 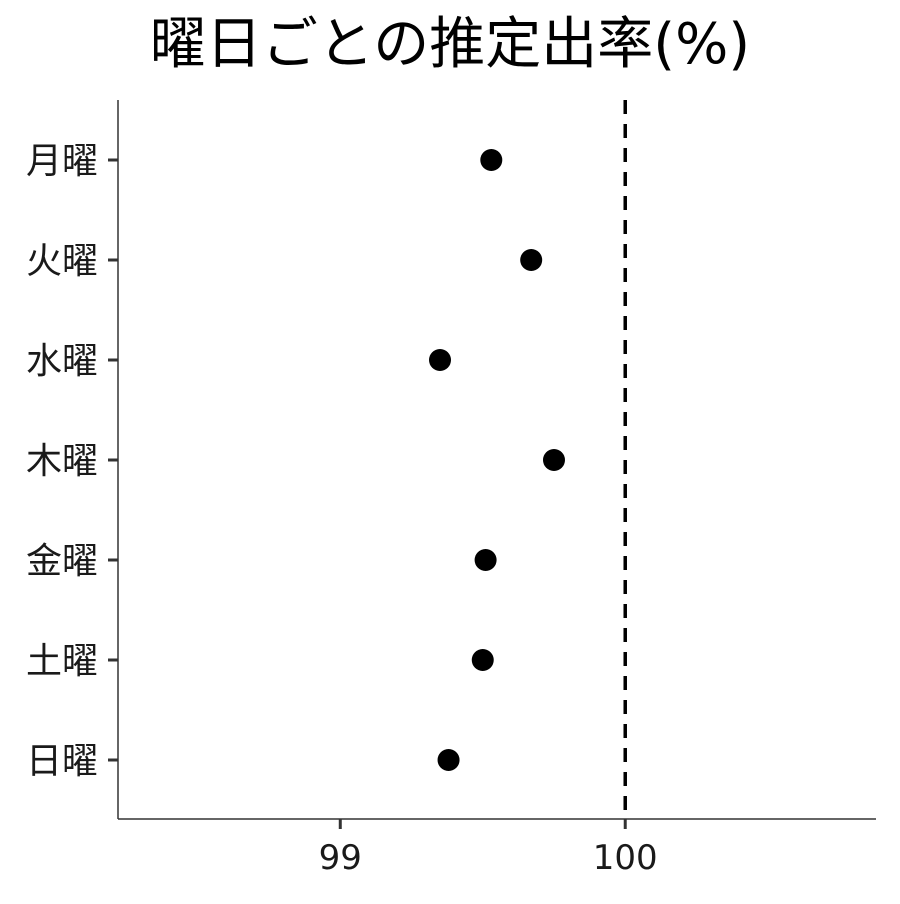 What do you see at coordinates (62, 561) in the screenshot?
I see `y-tick-label: 金曜` at bounding box center [62, 561].